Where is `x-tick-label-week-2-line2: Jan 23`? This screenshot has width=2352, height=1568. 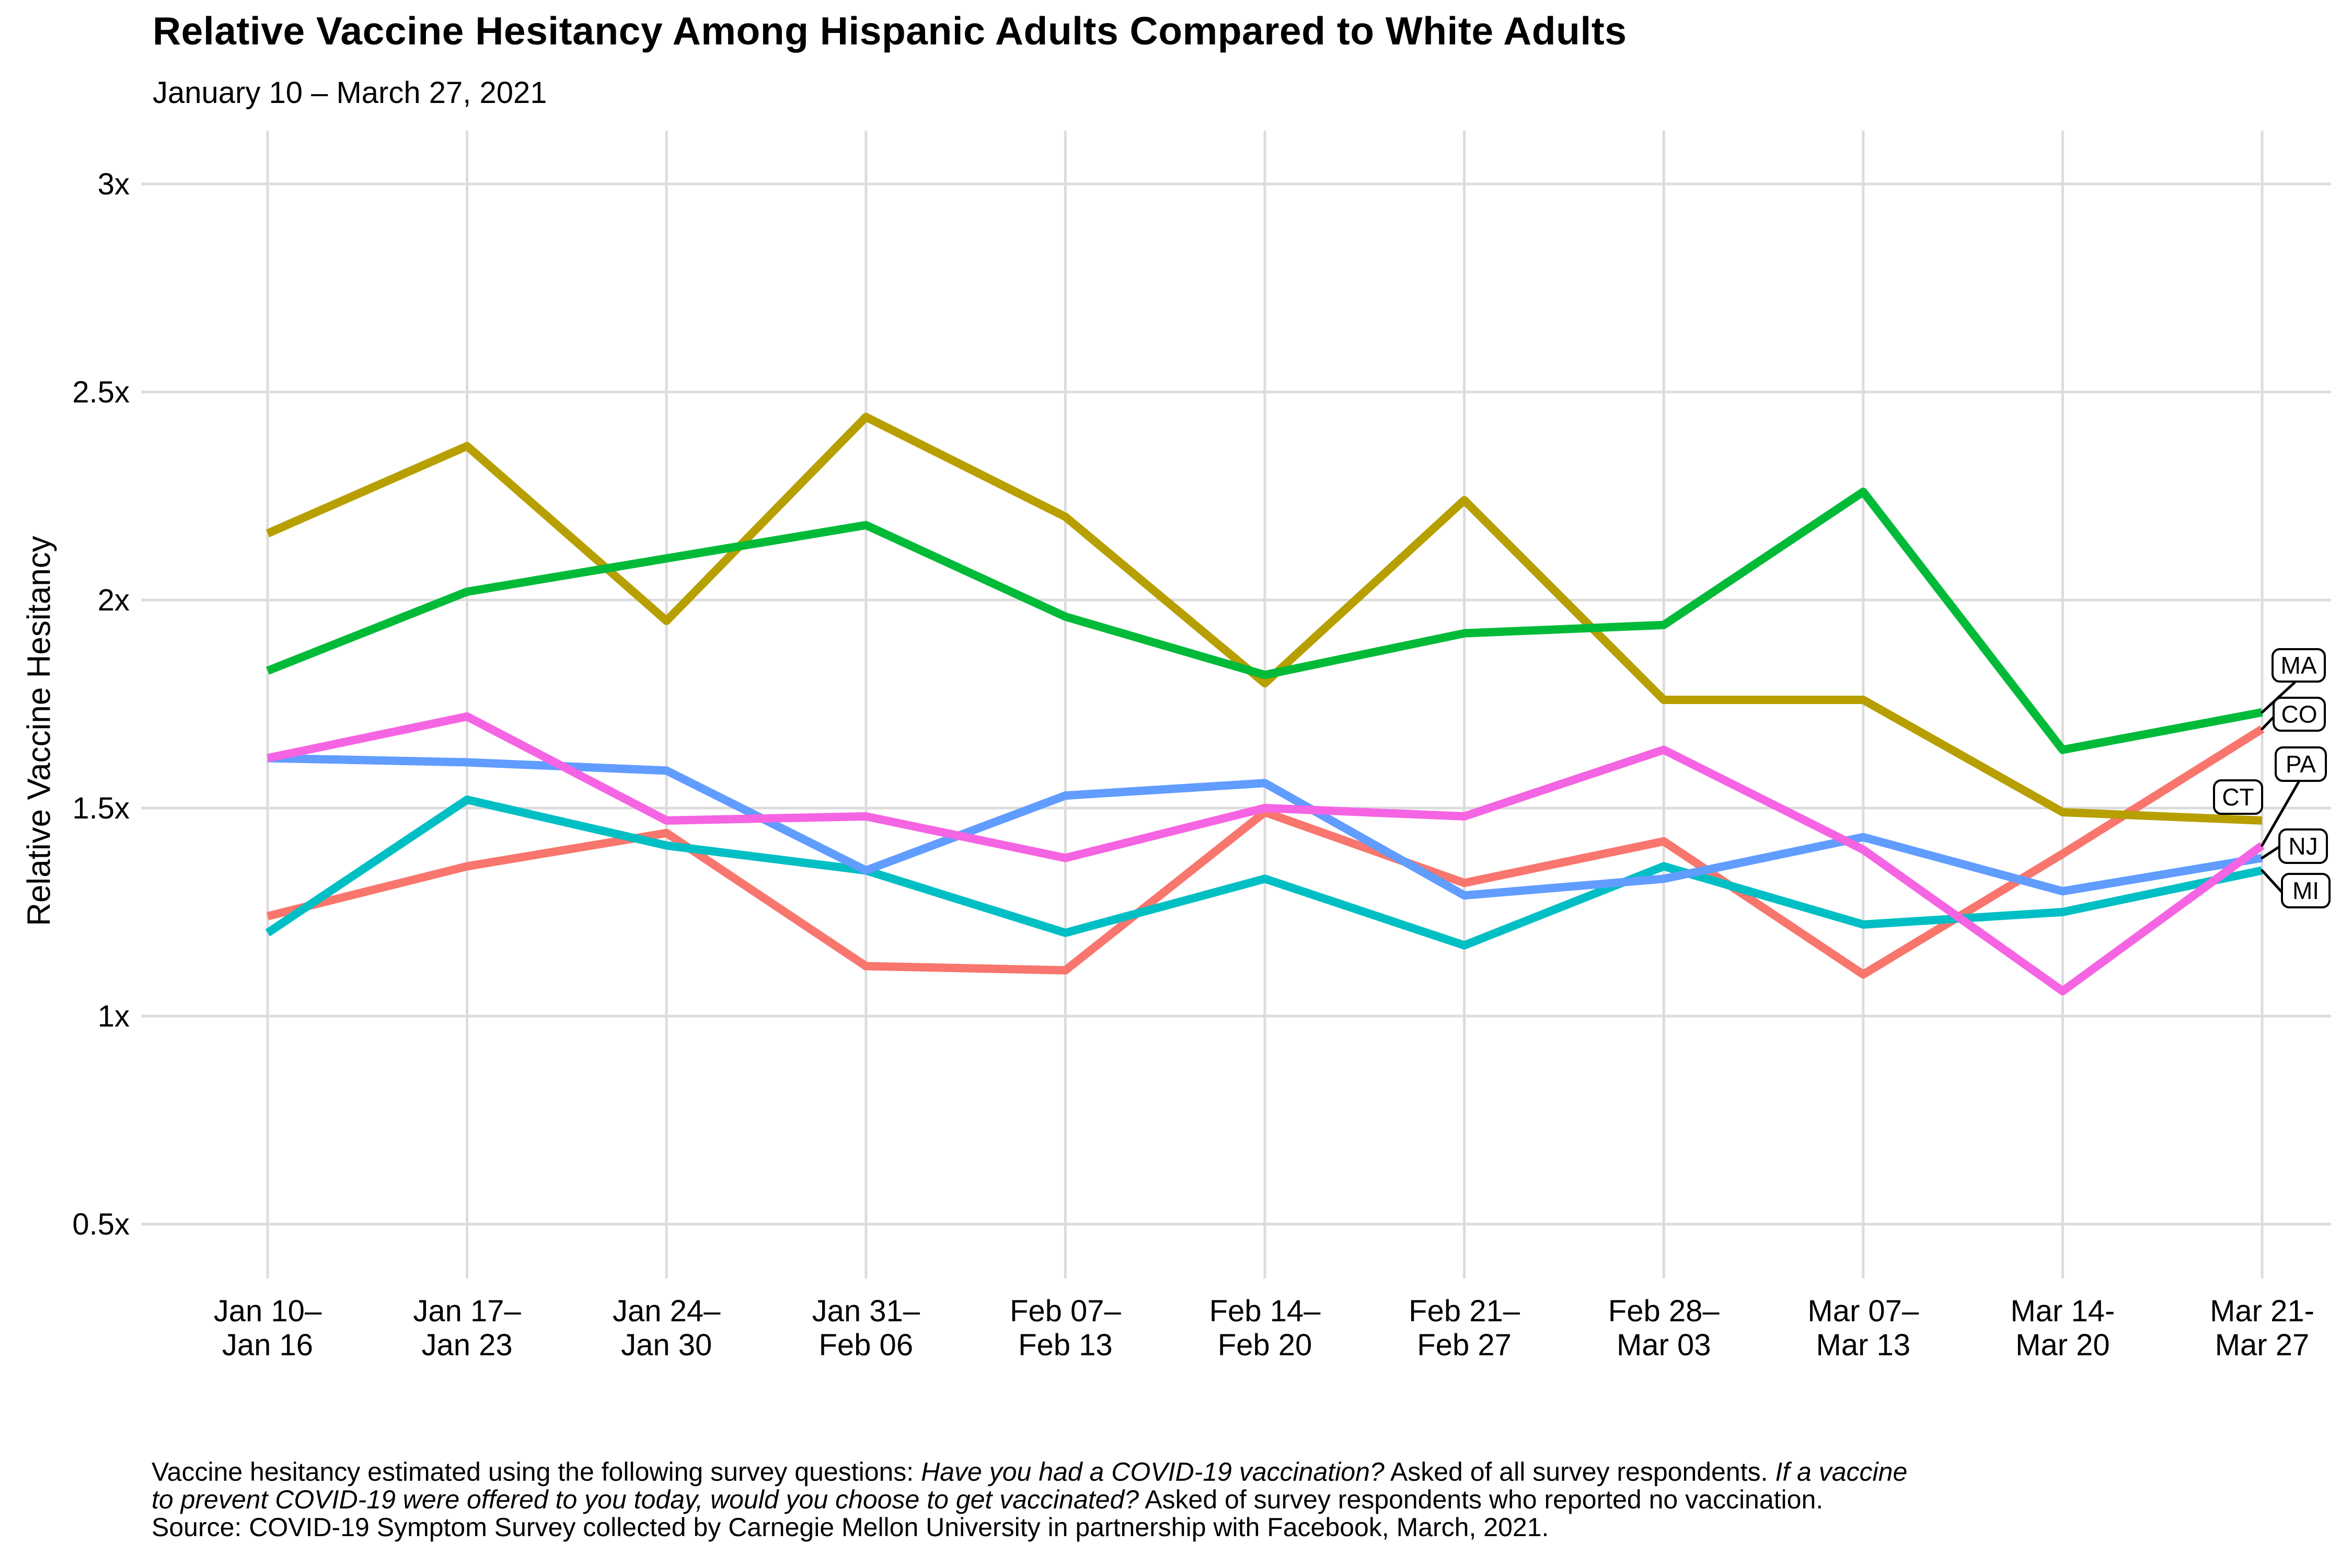 x-tick-label-week-2-line2: Jan 23 is located at coordinates (467, 1345).